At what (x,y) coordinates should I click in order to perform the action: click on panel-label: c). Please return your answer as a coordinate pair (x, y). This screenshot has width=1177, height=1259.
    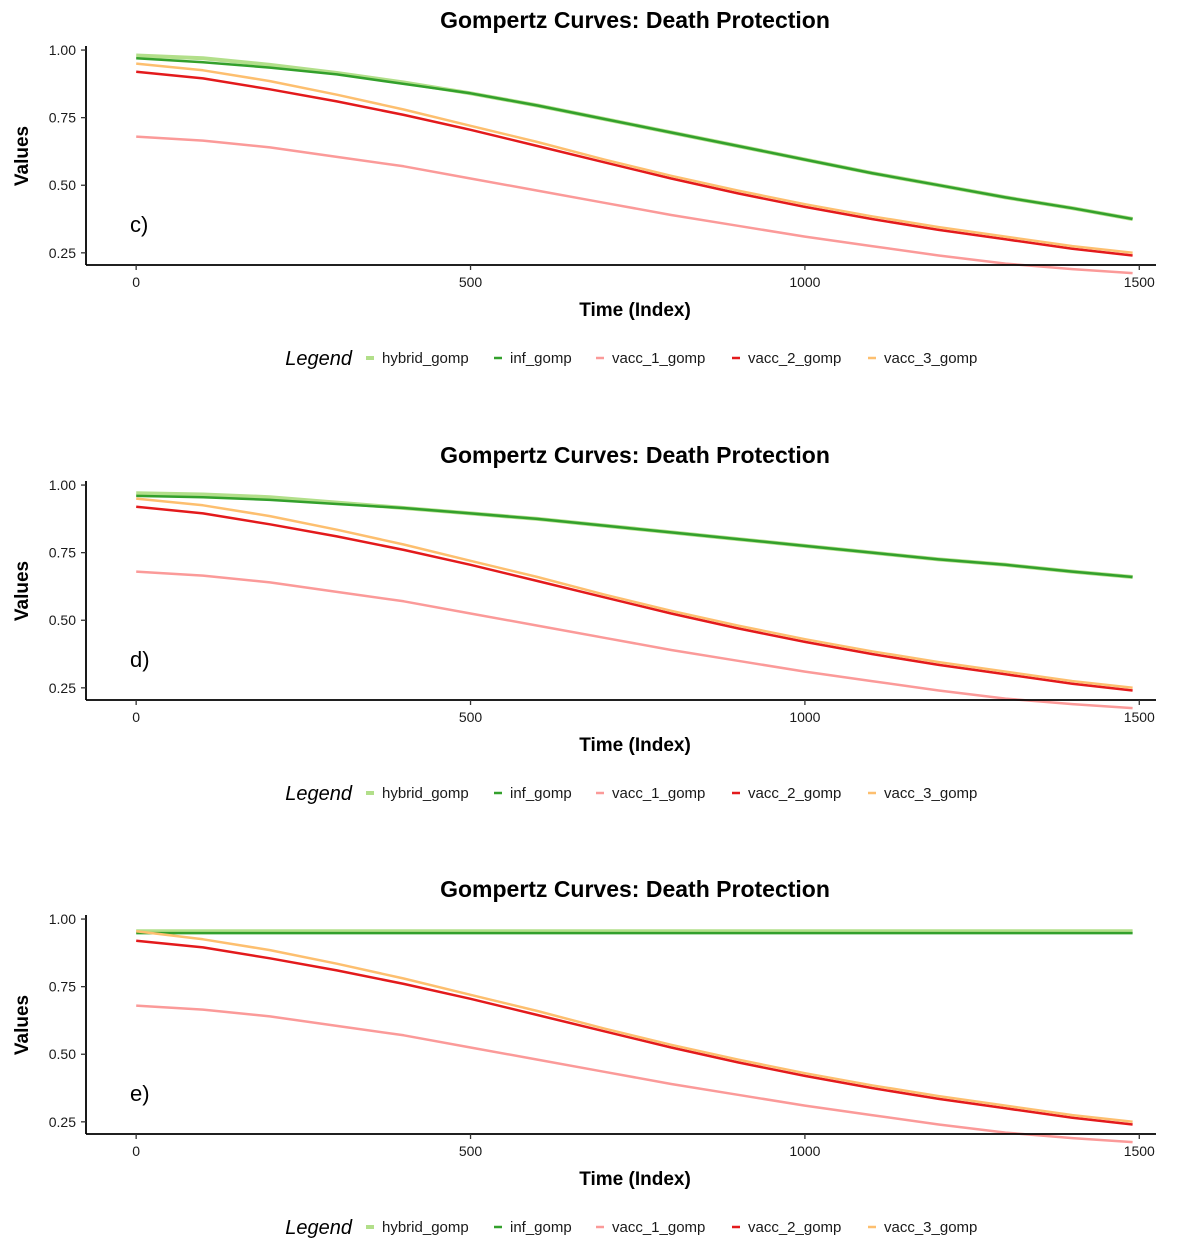
    Looking at the image, I should click on (139, 224).